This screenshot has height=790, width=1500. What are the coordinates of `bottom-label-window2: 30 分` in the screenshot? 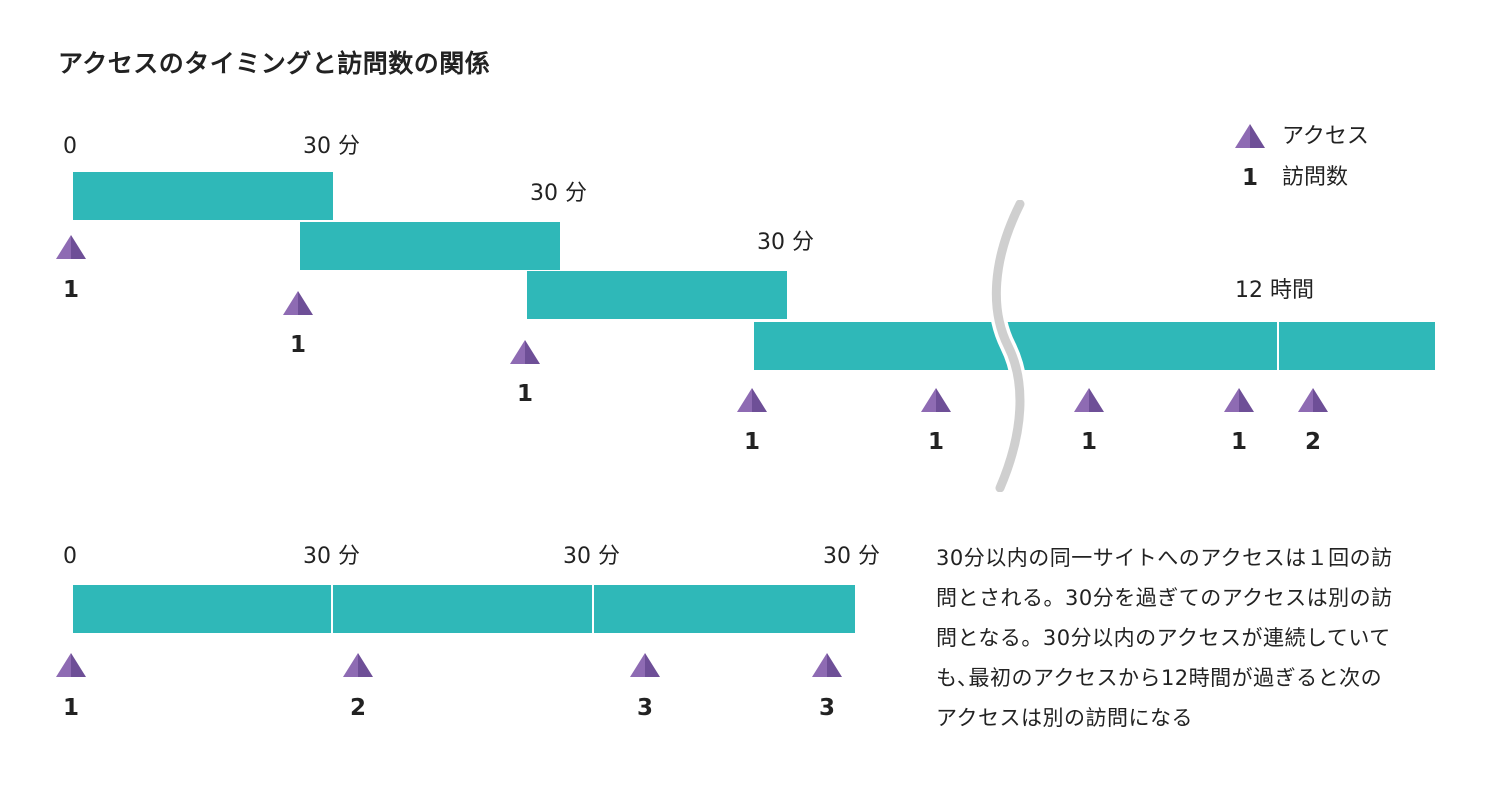 It's located at (591, 556).